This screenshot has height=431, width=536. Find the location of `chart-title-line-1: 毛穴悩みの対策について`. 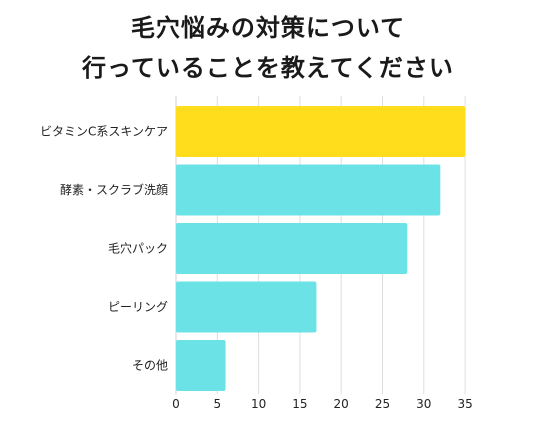

chart-title-line-1: 毛穴悩みの対策について is located at coordinates (268, 28).